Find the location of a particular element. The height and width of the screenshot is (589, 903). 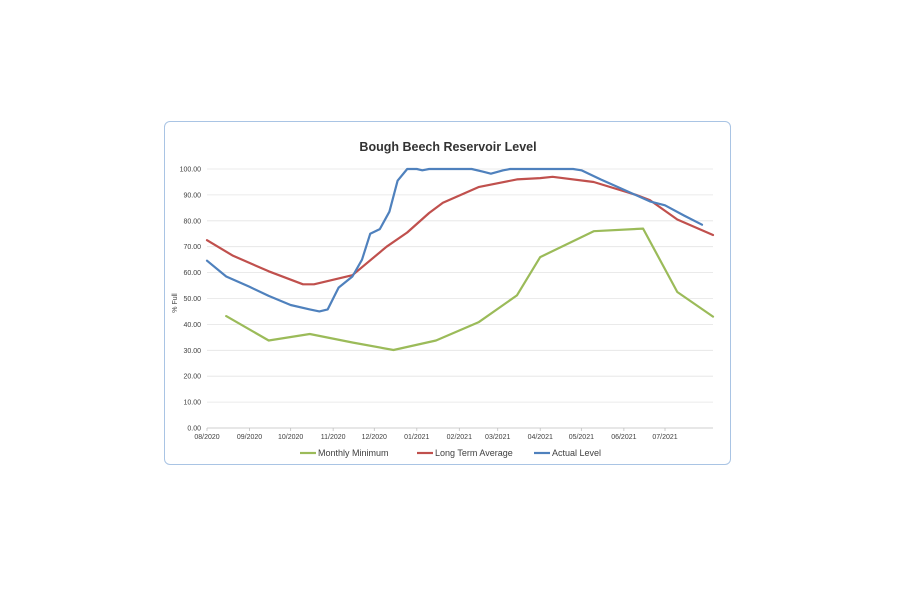

x-tick-label: 12/2020 is located at coordinates (374, 437).